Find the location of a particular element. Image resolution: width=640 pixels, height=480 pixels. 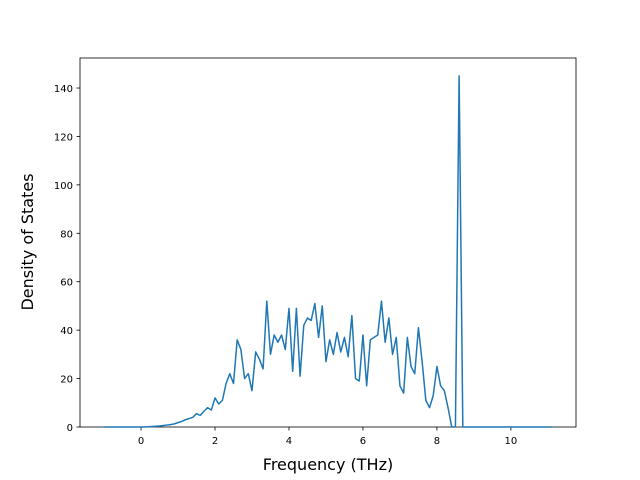

y-tick-label: 100 is located at coordinates (63, 186).